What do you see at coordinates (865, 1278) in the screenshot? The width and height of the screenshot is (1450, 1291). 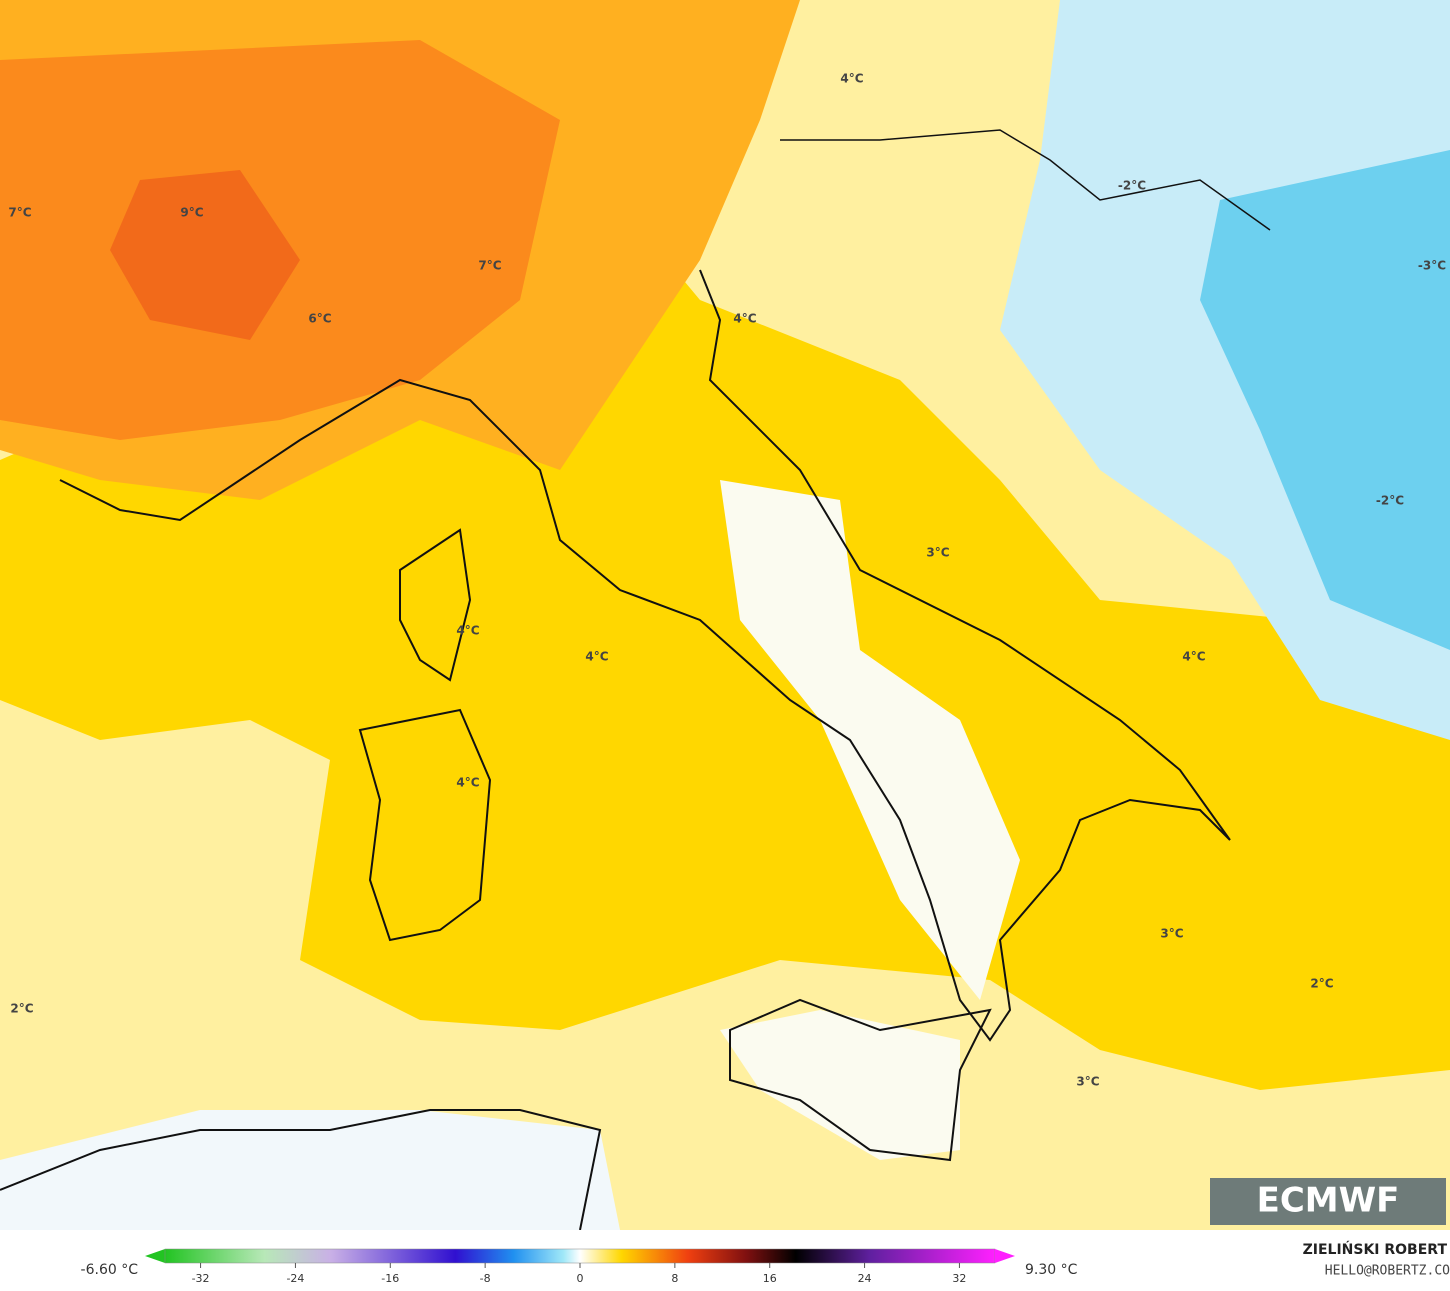 I see `colorbar-tick-label: 24` at bounding box center [865, 1278].